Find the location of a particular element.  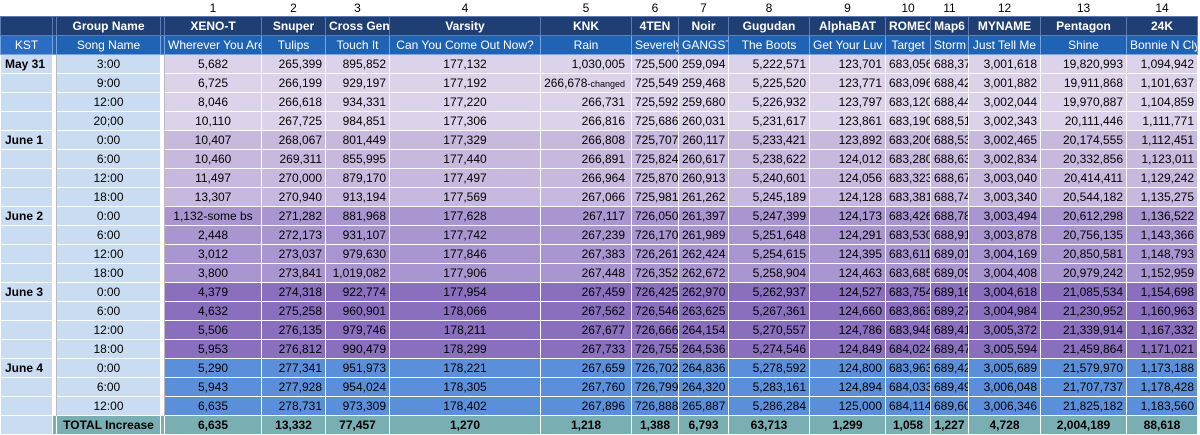

song-name-cell: Severely is located at coordinates (655, 45).